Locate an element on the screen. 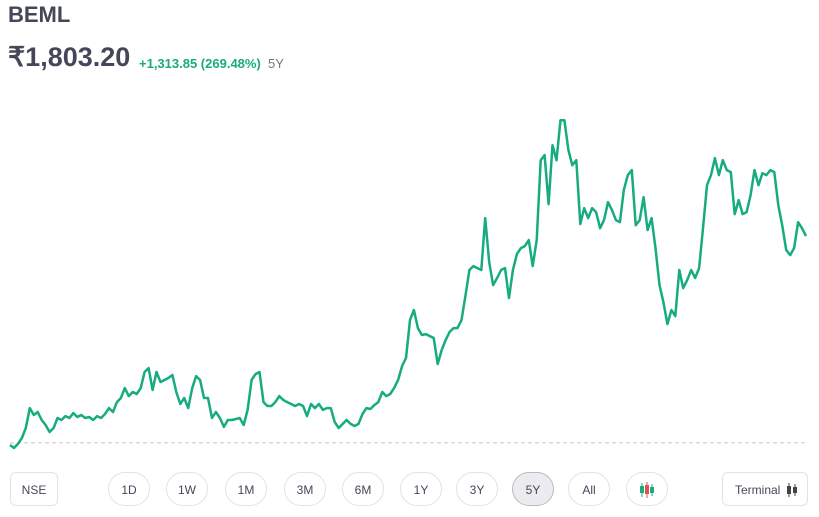 The width and height of the screenshot is (819, 517). chart-type-button is located at coordinates (647, 489).